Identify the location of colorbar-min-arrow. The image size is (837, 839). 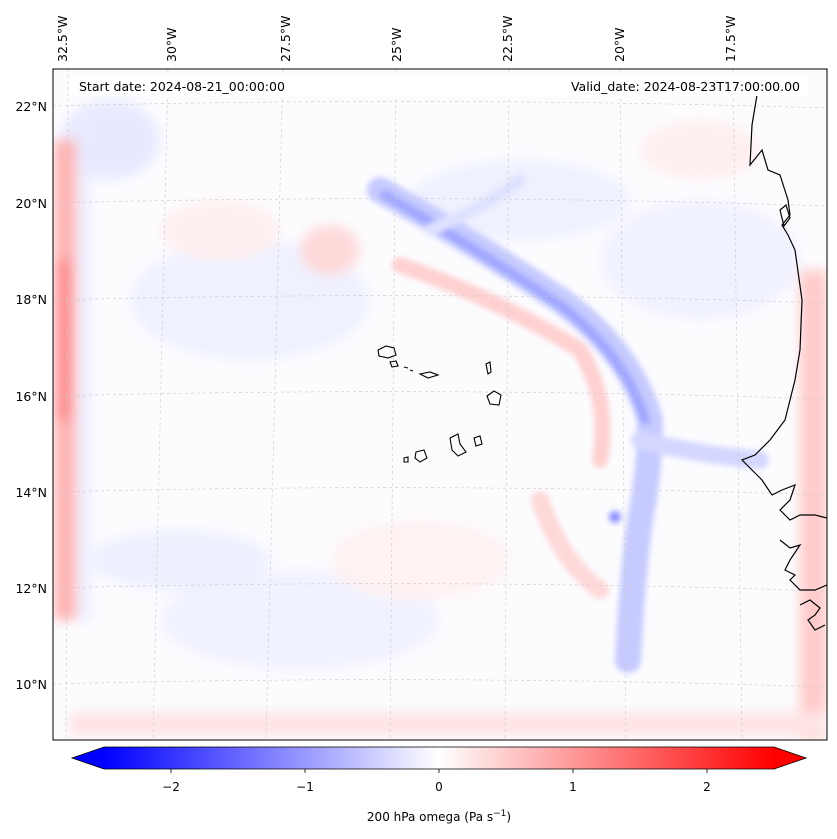
(88, 758).